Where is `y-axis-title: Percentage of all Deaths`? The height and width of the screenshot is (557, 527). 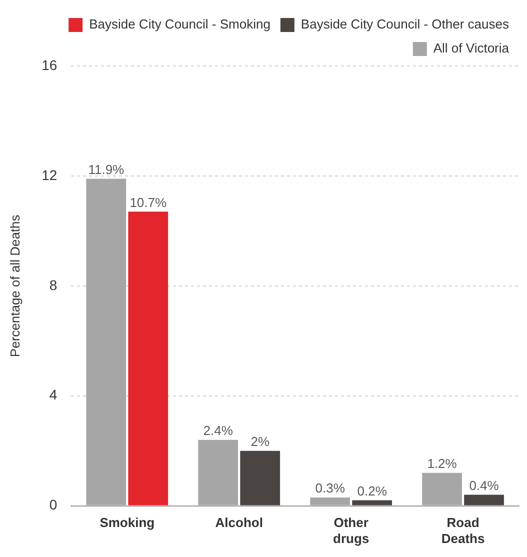
y-axis-title: Percentage of all Deaths is located at coordinates (14, 286).